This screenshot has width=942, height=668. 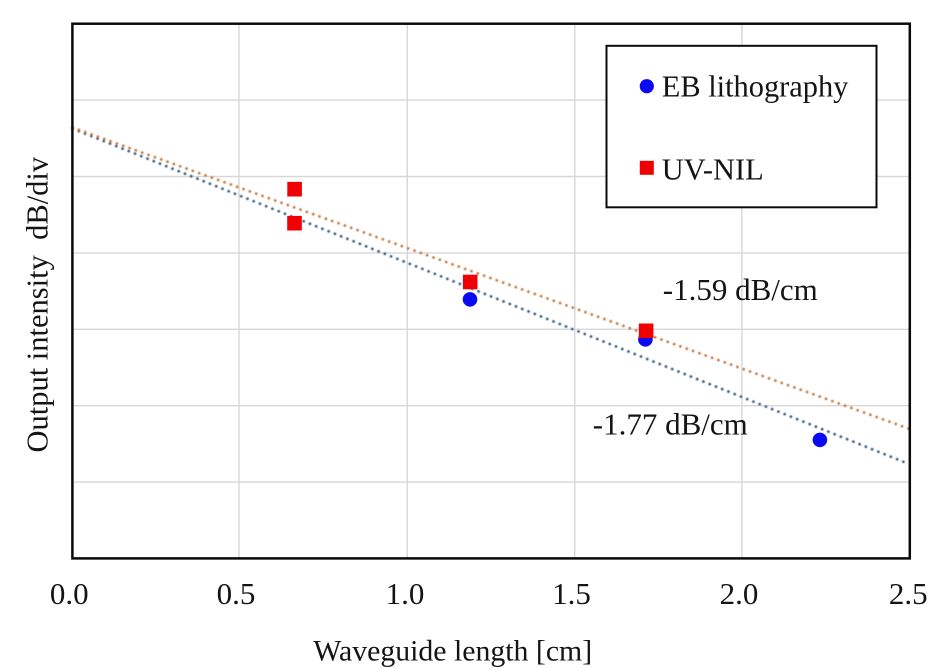 I want to click on svg-text: 0.5, so click(x=236, y=593).